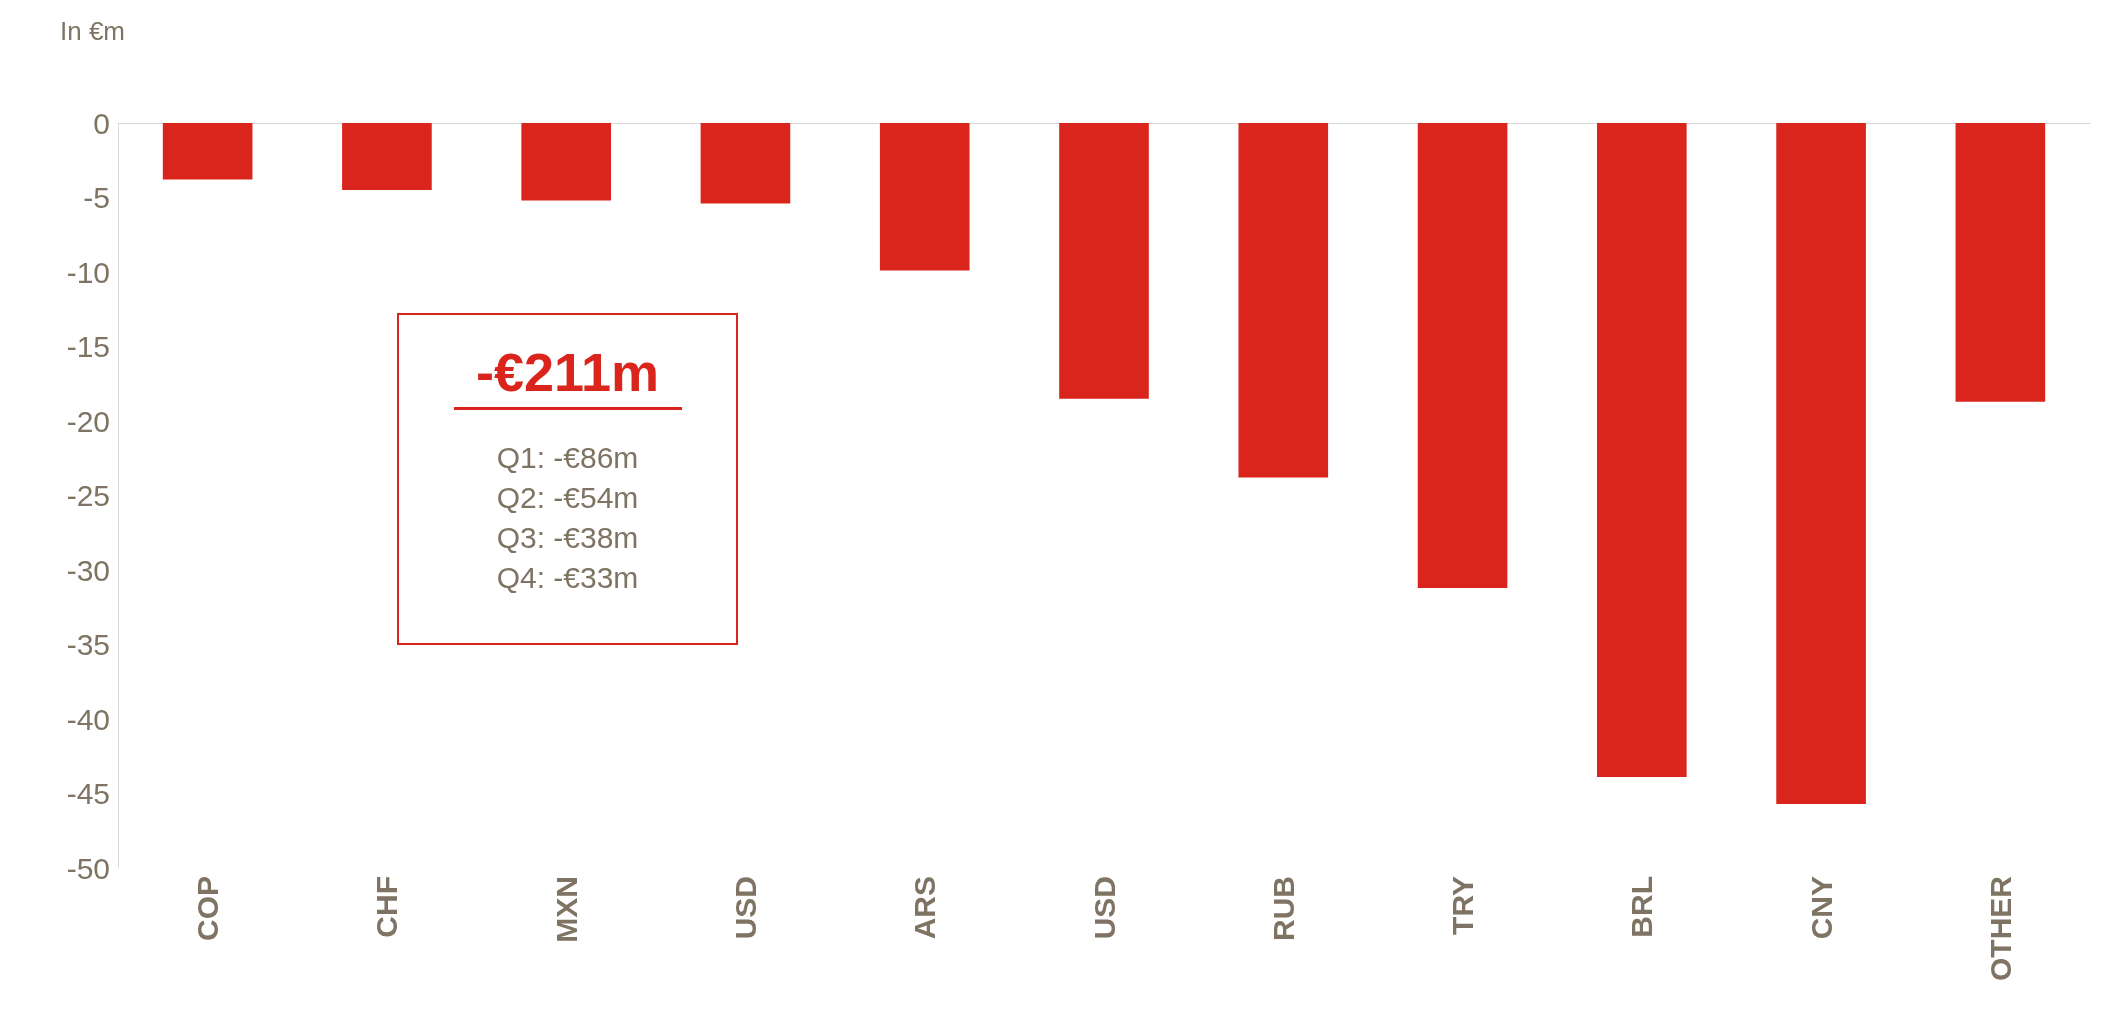 The height and width of the screenshot is (1013, 2113). Describe the element at coordinates (1642, 907) in the screenshot. I see `x-tick-label: BRL` at that location.